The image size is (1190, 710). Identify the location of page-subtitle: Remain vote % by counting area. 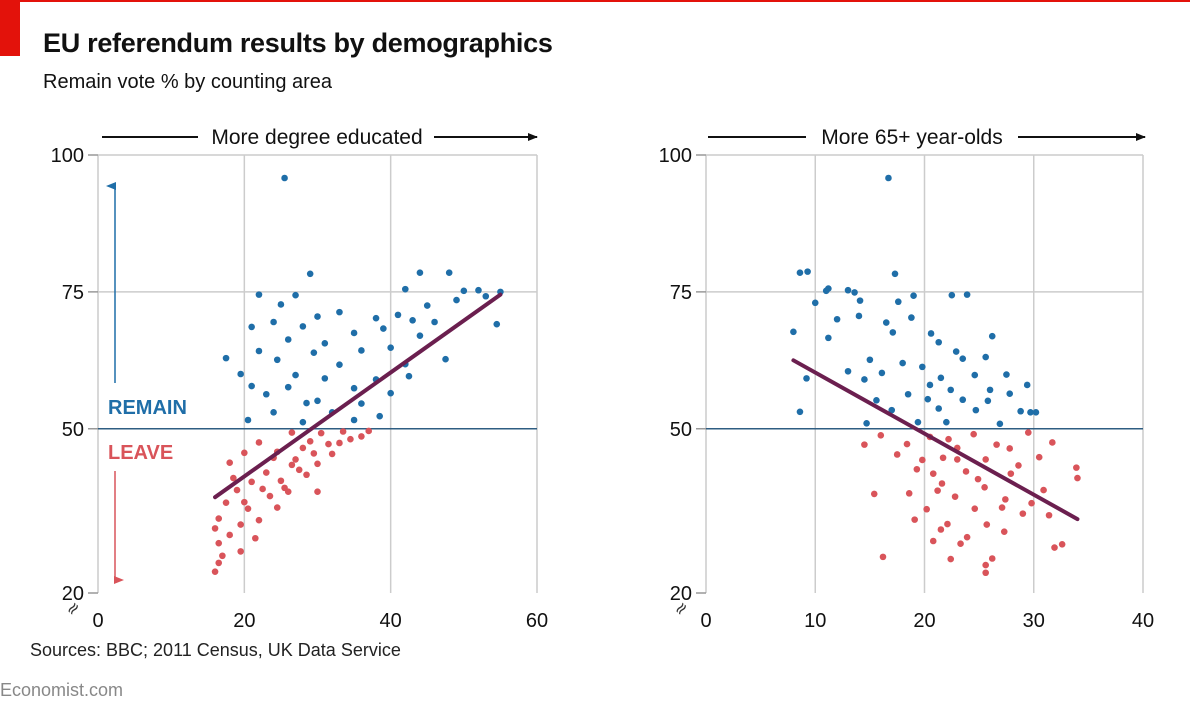
(188, 82).